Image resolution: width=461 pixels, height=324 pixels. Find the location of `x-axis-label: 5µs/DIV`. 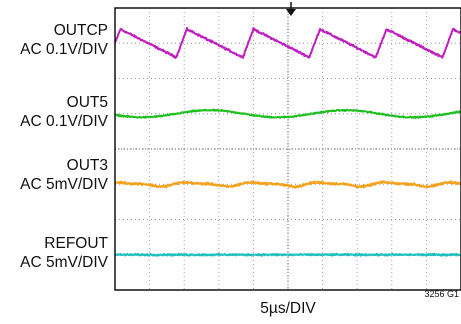

x-axis-label: 5µs/DIV is located at coordinates (288, 308).